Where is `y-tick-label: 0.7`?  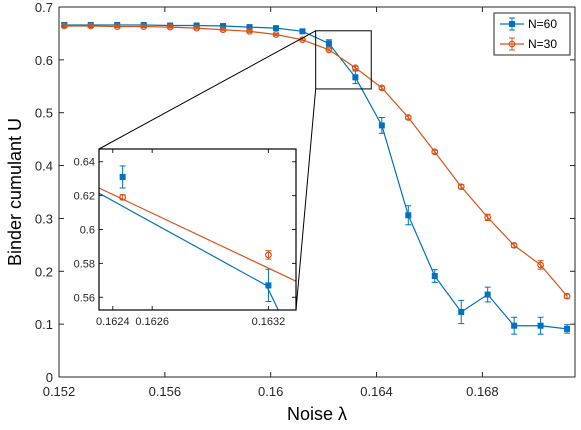
y-tick-label: 0.7 is located at coordinates (44, 7).